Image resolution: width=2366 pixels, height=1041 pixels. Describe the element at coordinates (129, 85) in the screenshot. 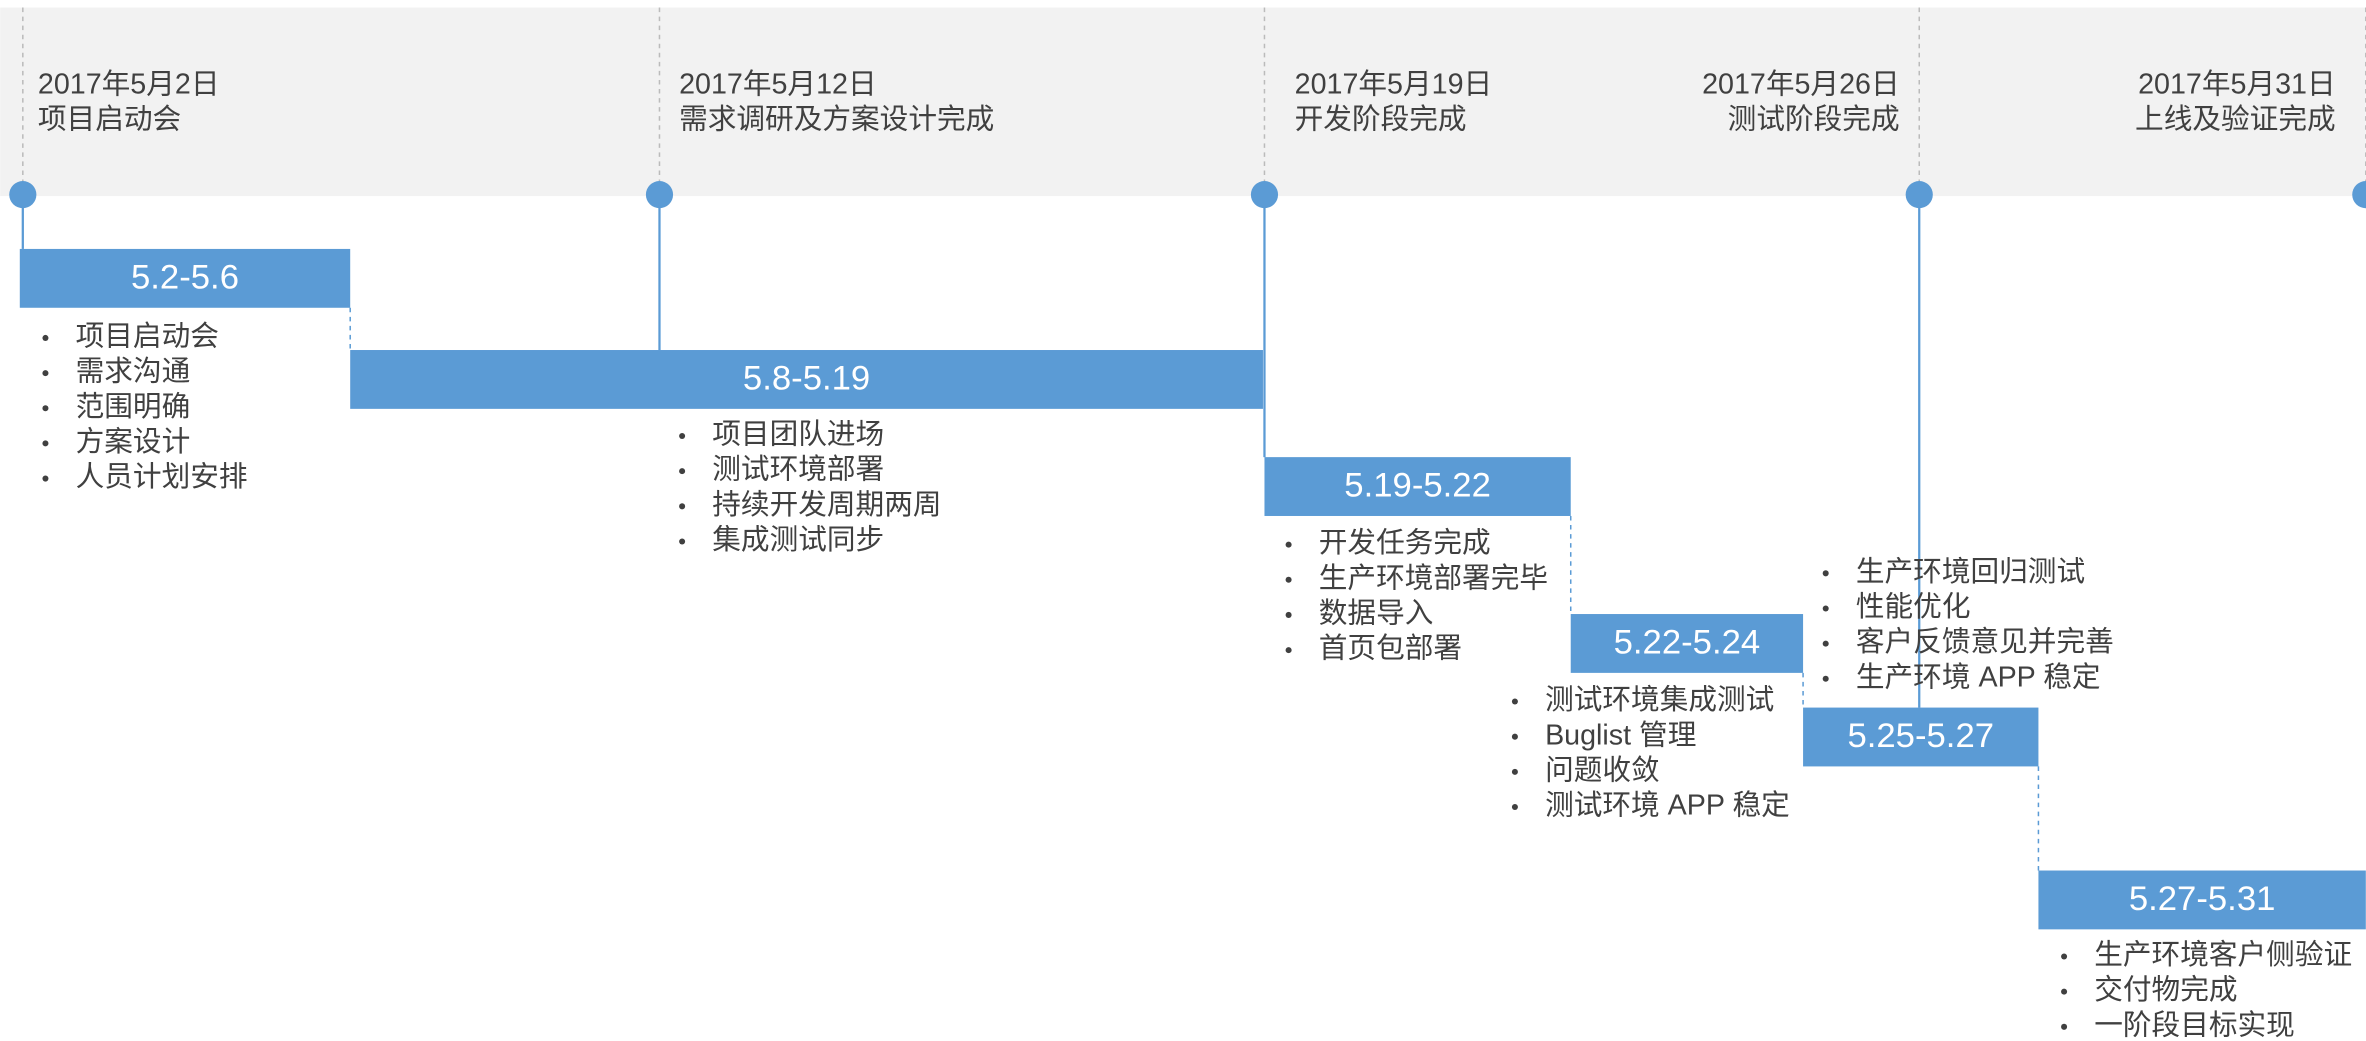

I see `milestone-date: 2017年5月2日` at that location.